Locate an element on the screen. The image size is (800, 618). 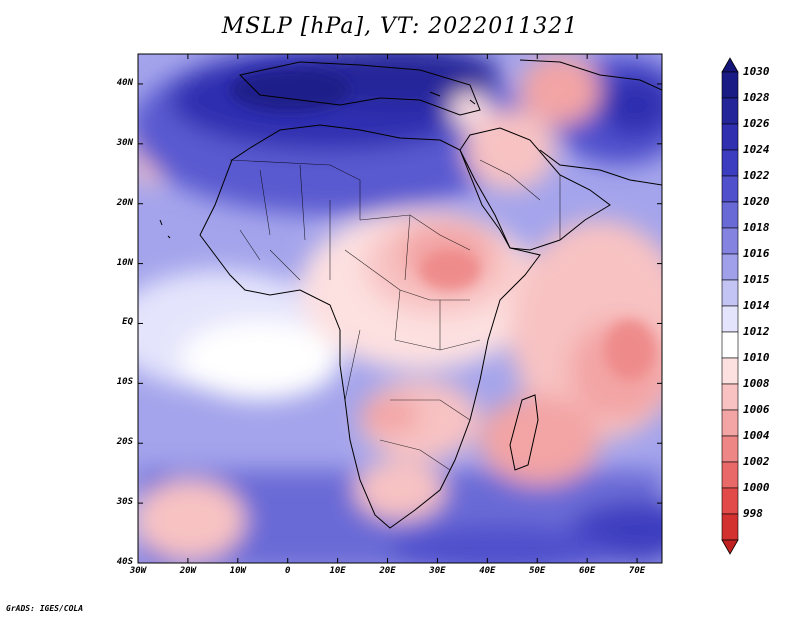
lat-label: 30N is located at coordinates (124, 142).